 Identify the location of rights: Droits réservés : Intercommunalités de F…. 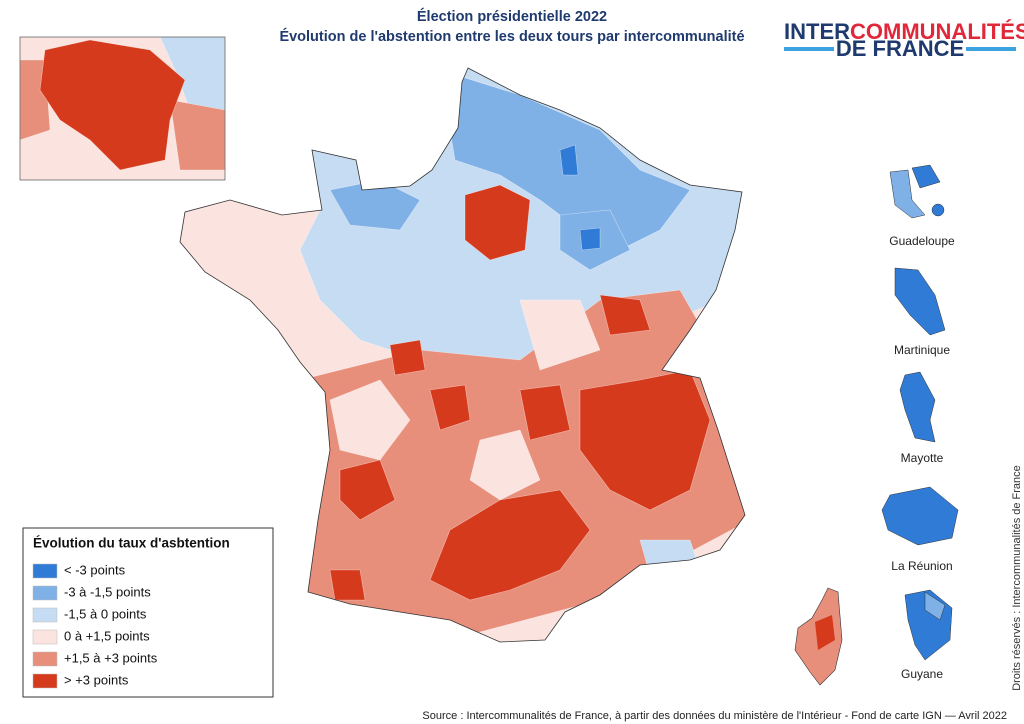
(1017, 578).